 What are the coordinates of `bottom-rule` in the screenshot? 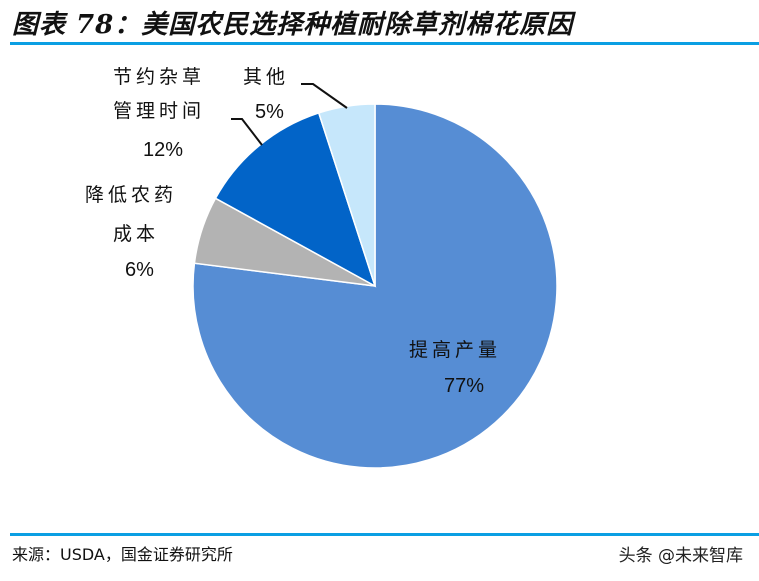 It's located at (384, 534).